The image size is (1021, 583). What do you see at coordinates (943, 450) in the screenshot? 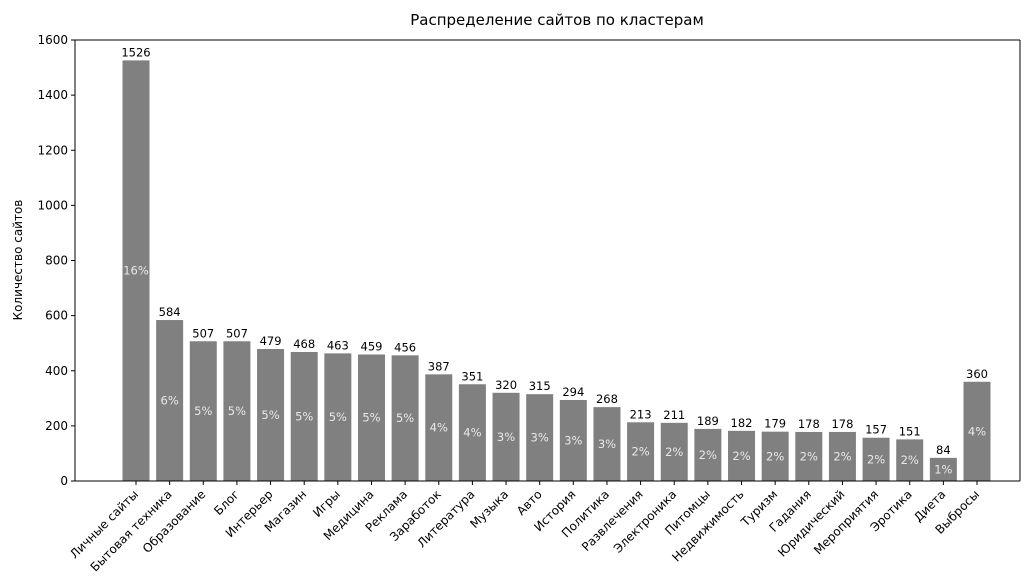
I see `value-label: 84` at bounding box center [943, 450].